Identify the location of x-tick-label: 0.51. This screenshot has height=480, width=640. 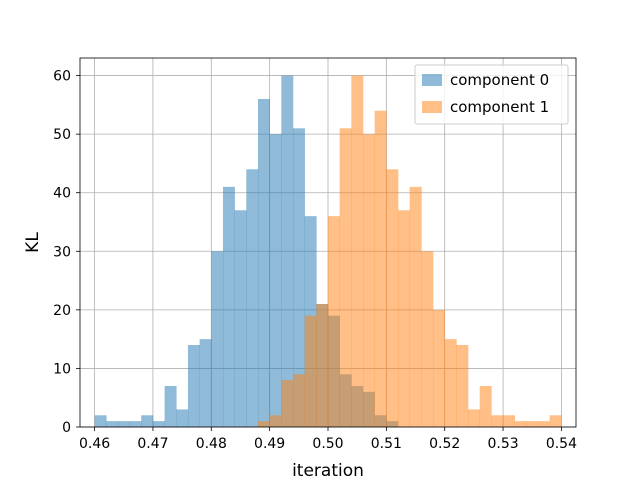
(386, 444).